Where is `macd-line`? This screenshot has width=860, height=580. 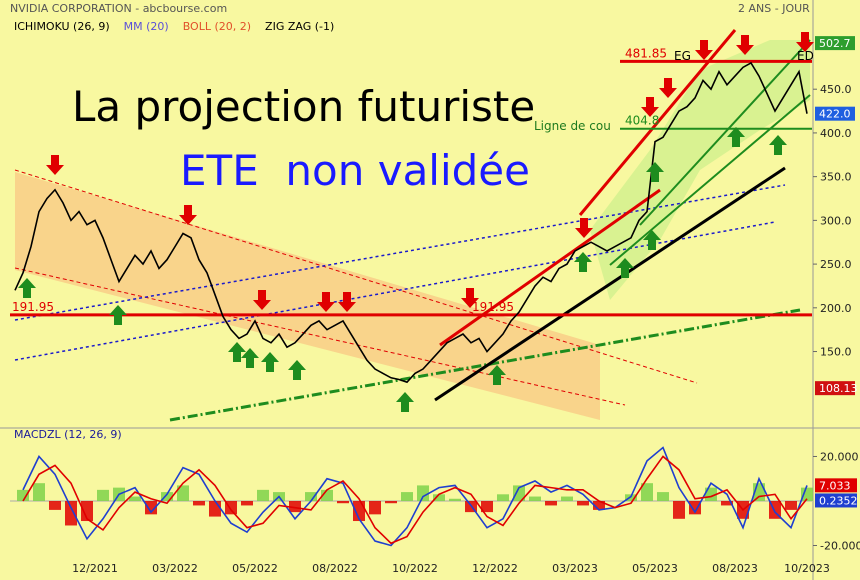
macd-line is located at coordinates (415, 500).